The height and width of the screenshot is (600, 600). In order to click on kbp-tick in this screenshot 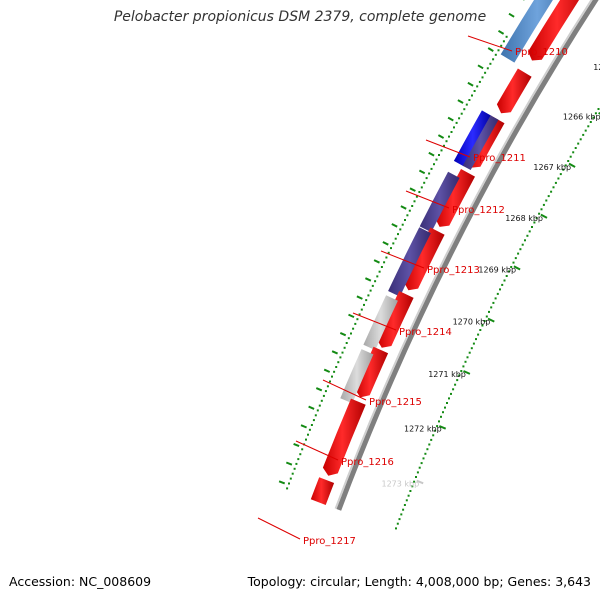, I will do `click(572, 165)`.